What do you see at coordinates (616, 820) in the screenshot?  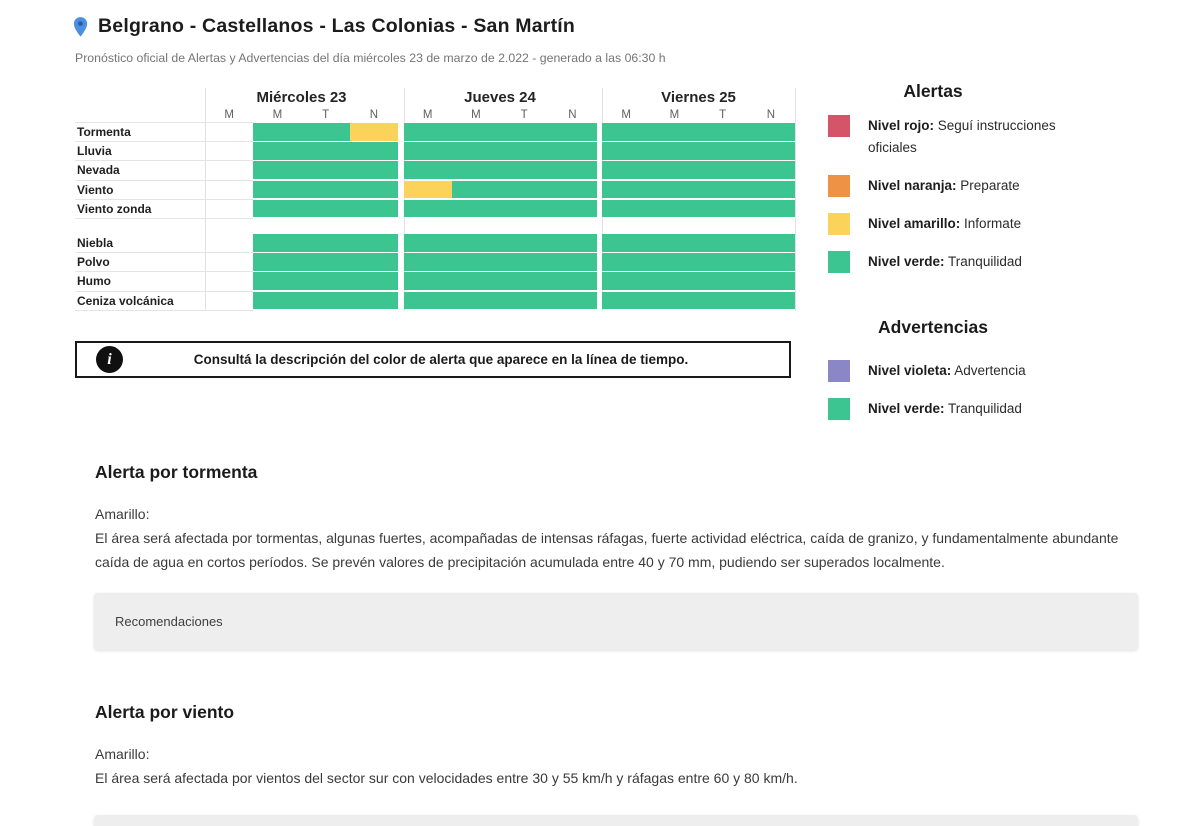 I see `recommendations-accordion-viento: Recomendaciones` at bounding box center [616, 820].